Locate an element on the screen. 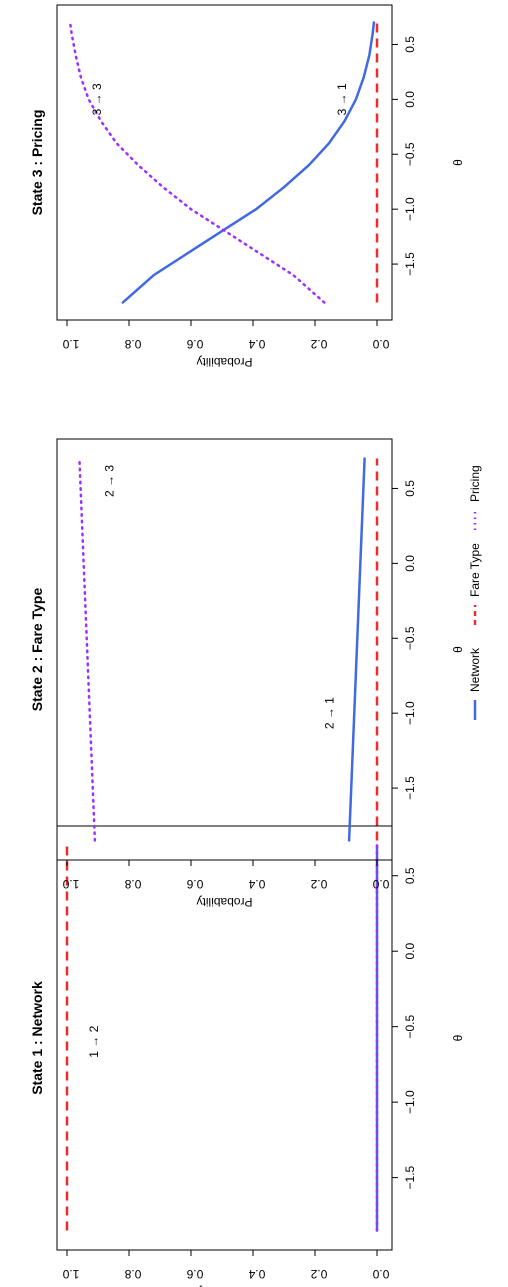 The image size is (508, 1287). legend-label: Fare Type is located at coordinates (475, 570).